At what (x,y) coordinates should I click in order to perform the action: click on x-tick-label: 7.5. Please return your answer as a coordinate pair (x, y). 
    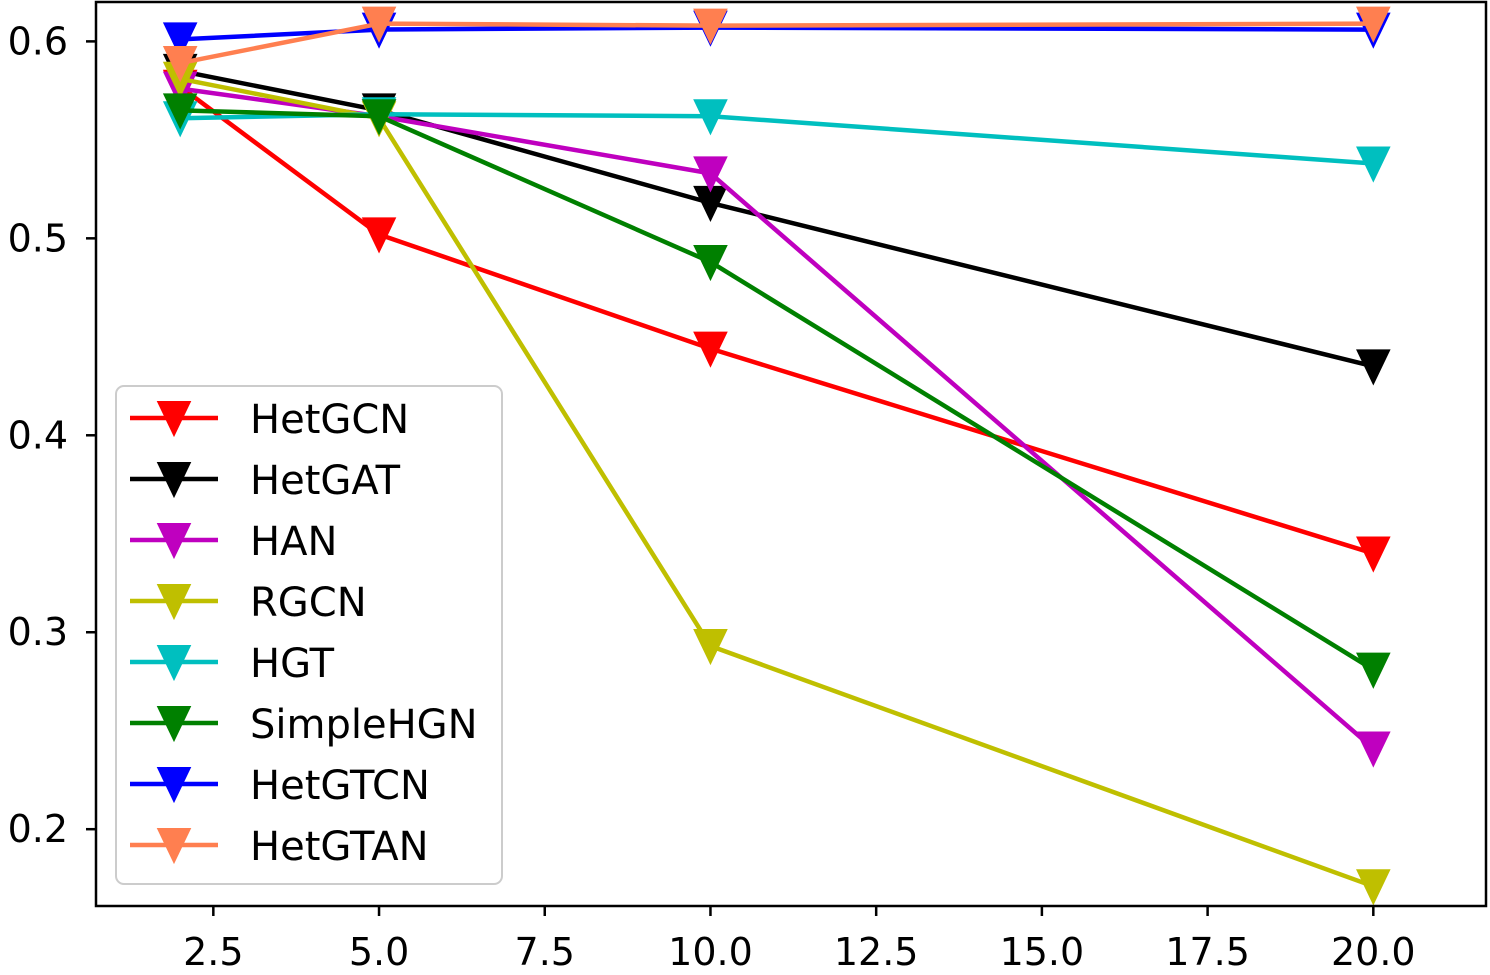
    Looking at the image, I should click on (545, 952).